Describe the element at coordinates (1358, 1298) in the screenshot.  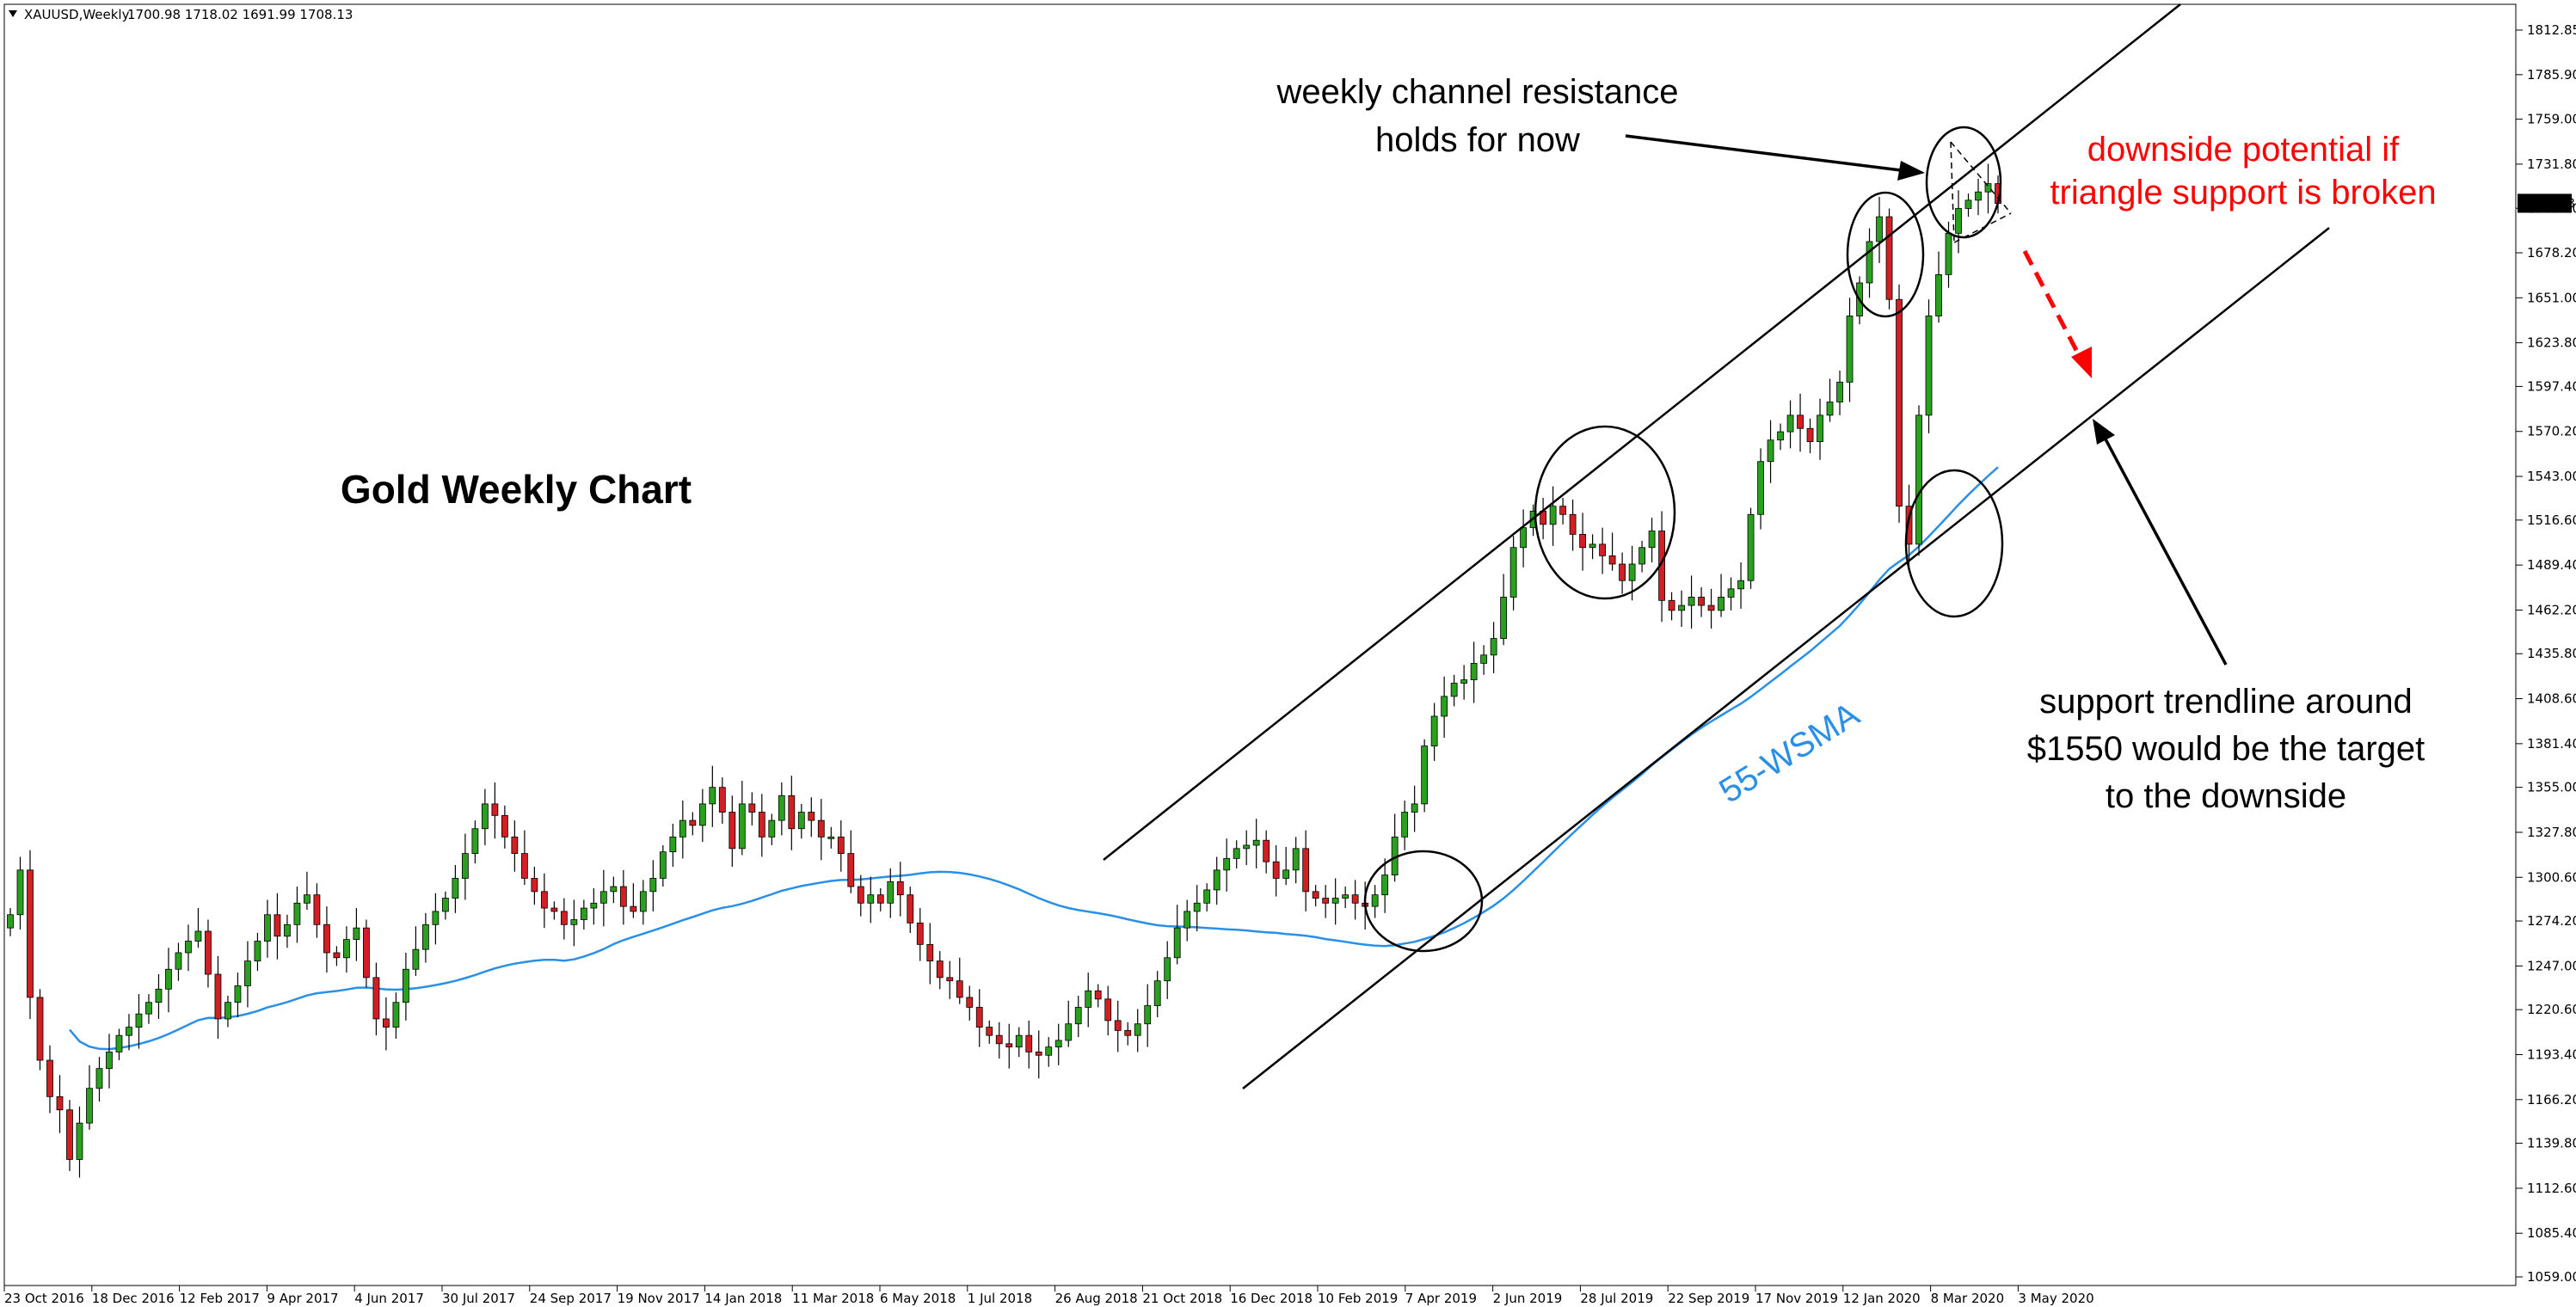
I see `x-tick-label: 10 Feb 2019` at that location.